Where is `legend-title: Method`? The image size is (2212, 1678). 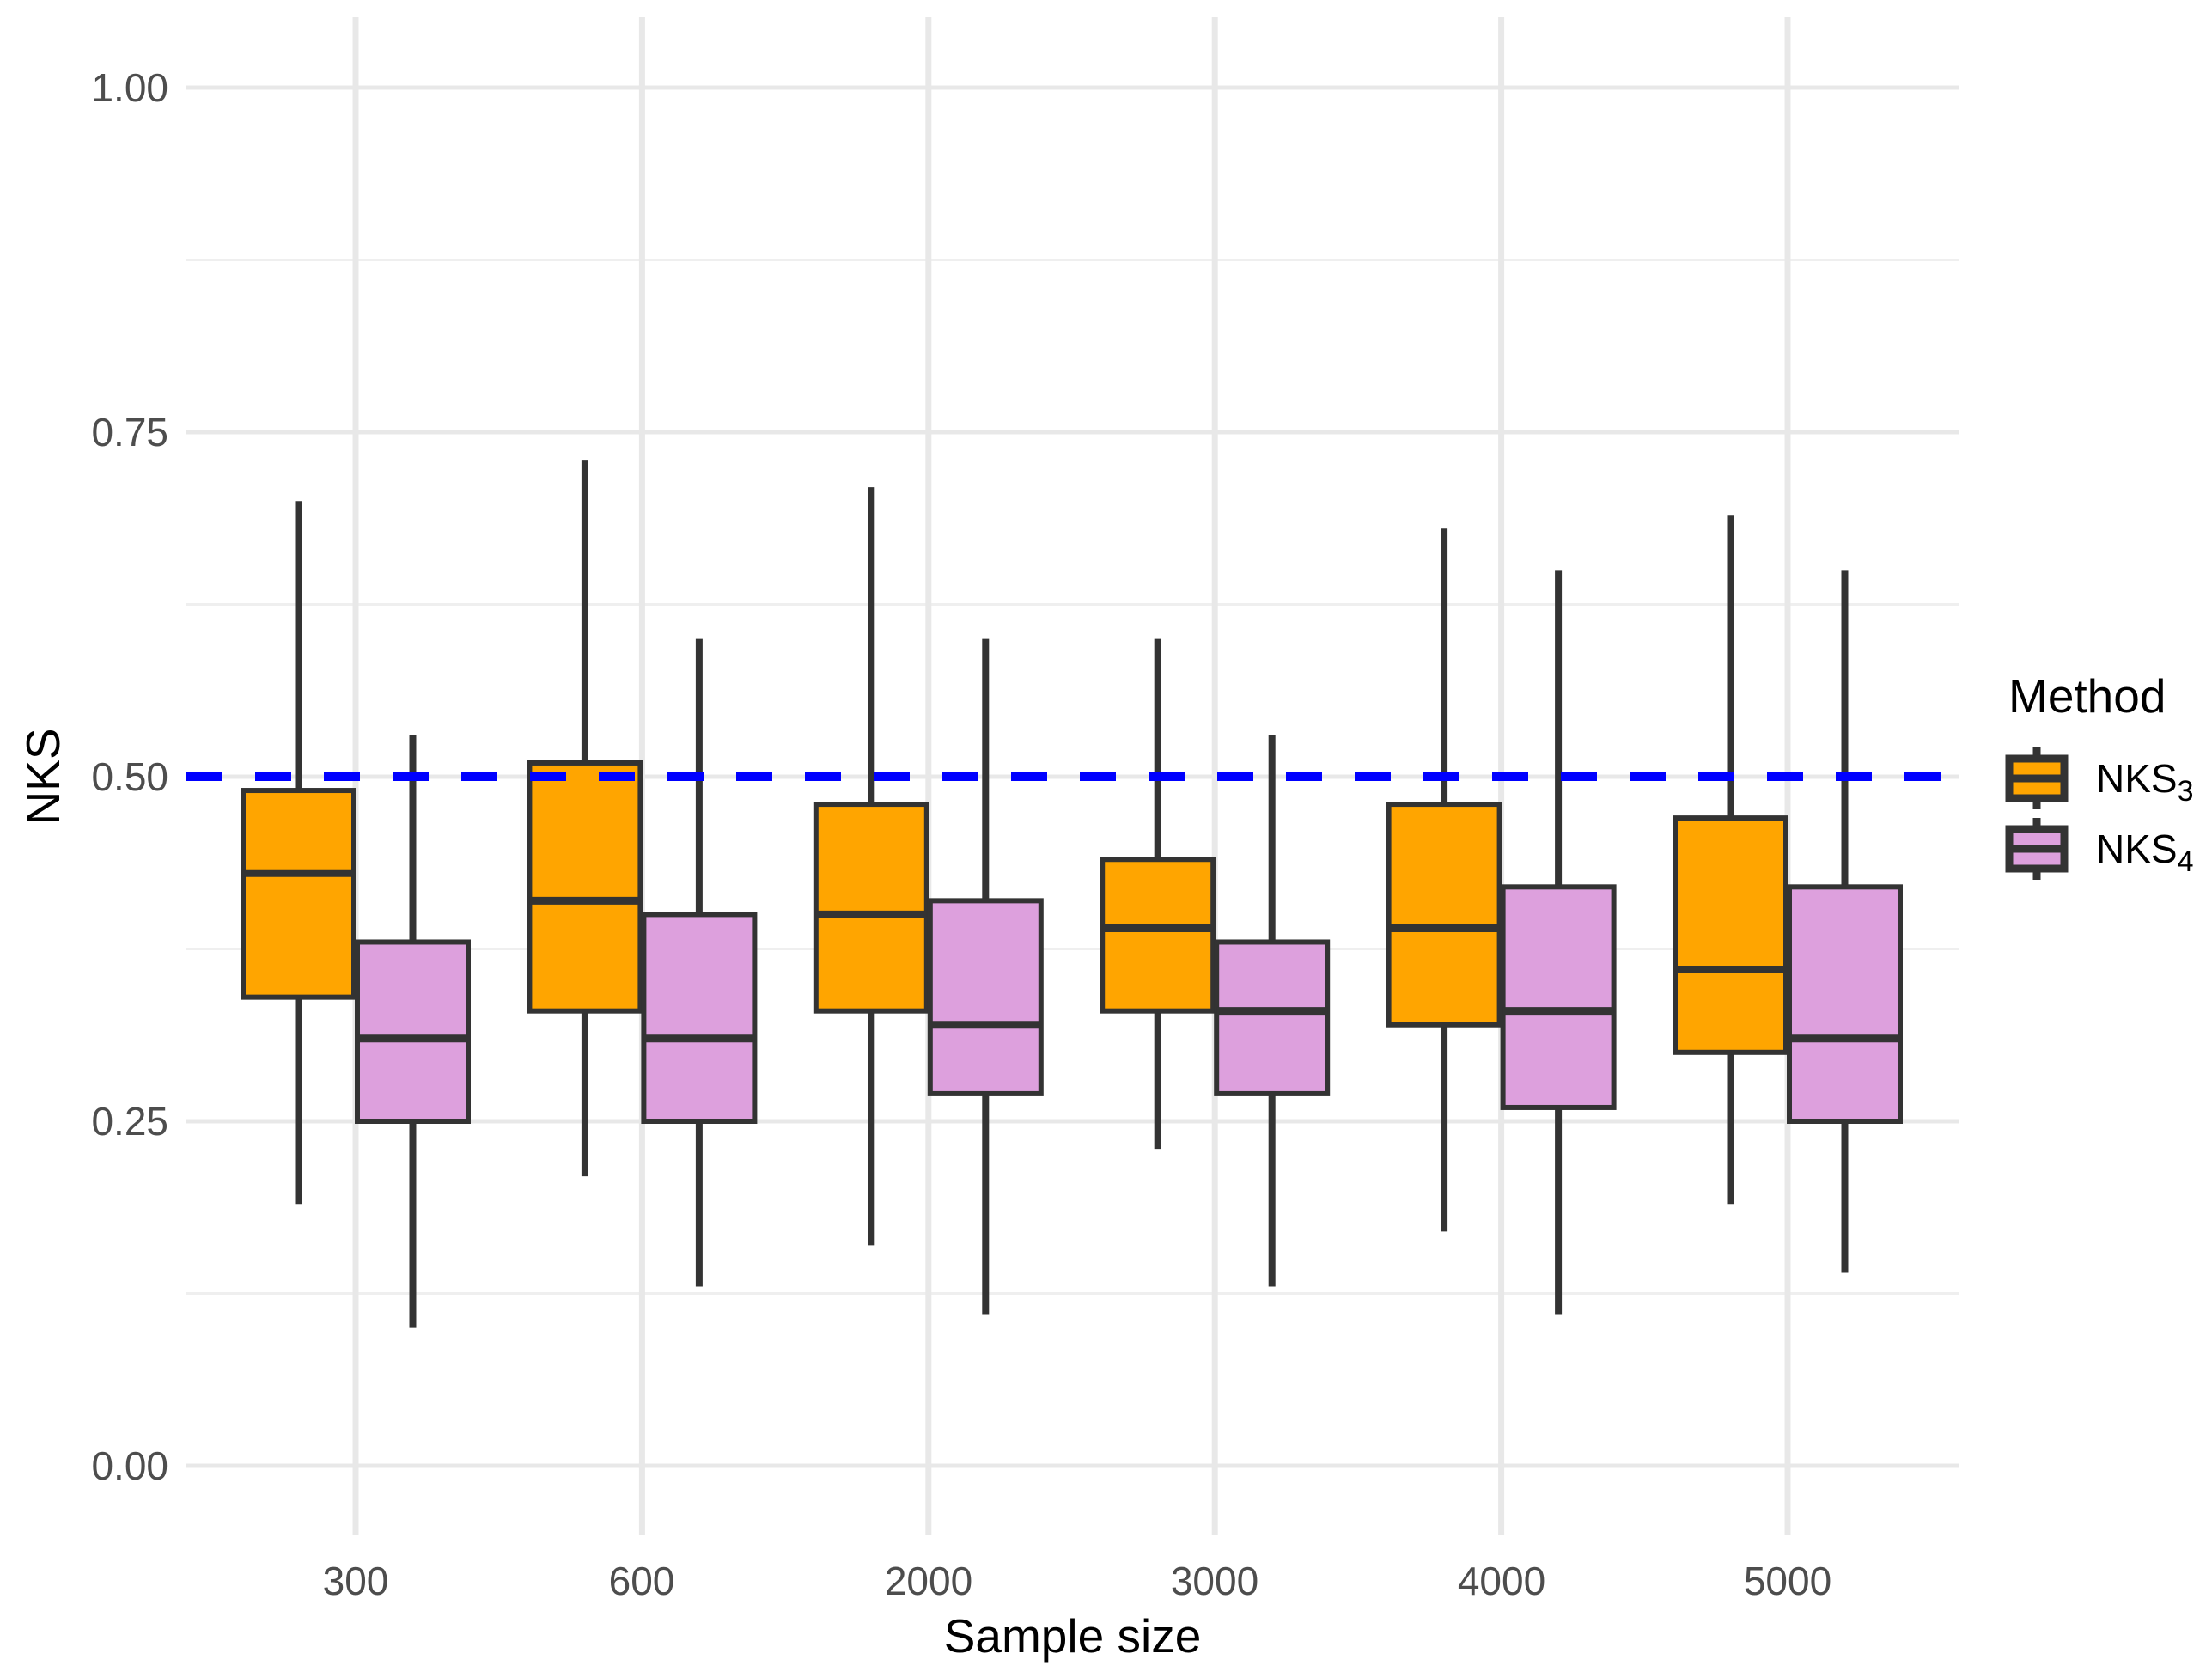 legend-title: Method is located at coordinates (2087, 696).